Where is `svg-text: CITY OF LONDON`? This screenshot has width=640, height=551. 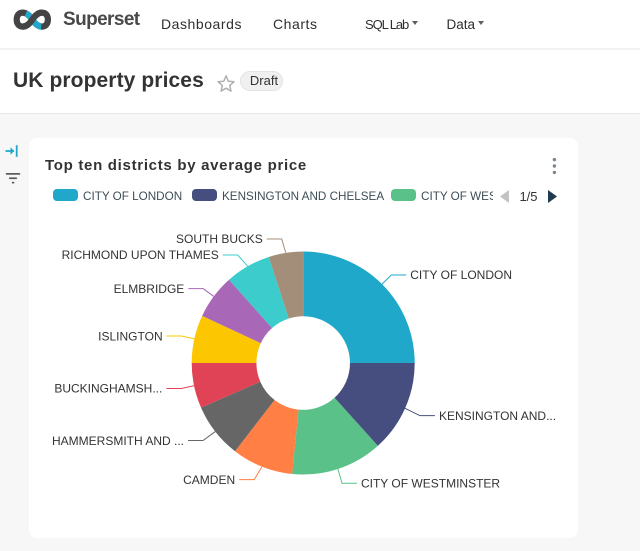 svg-text: CITY OF LONDON is located at coordinates (461, 275).